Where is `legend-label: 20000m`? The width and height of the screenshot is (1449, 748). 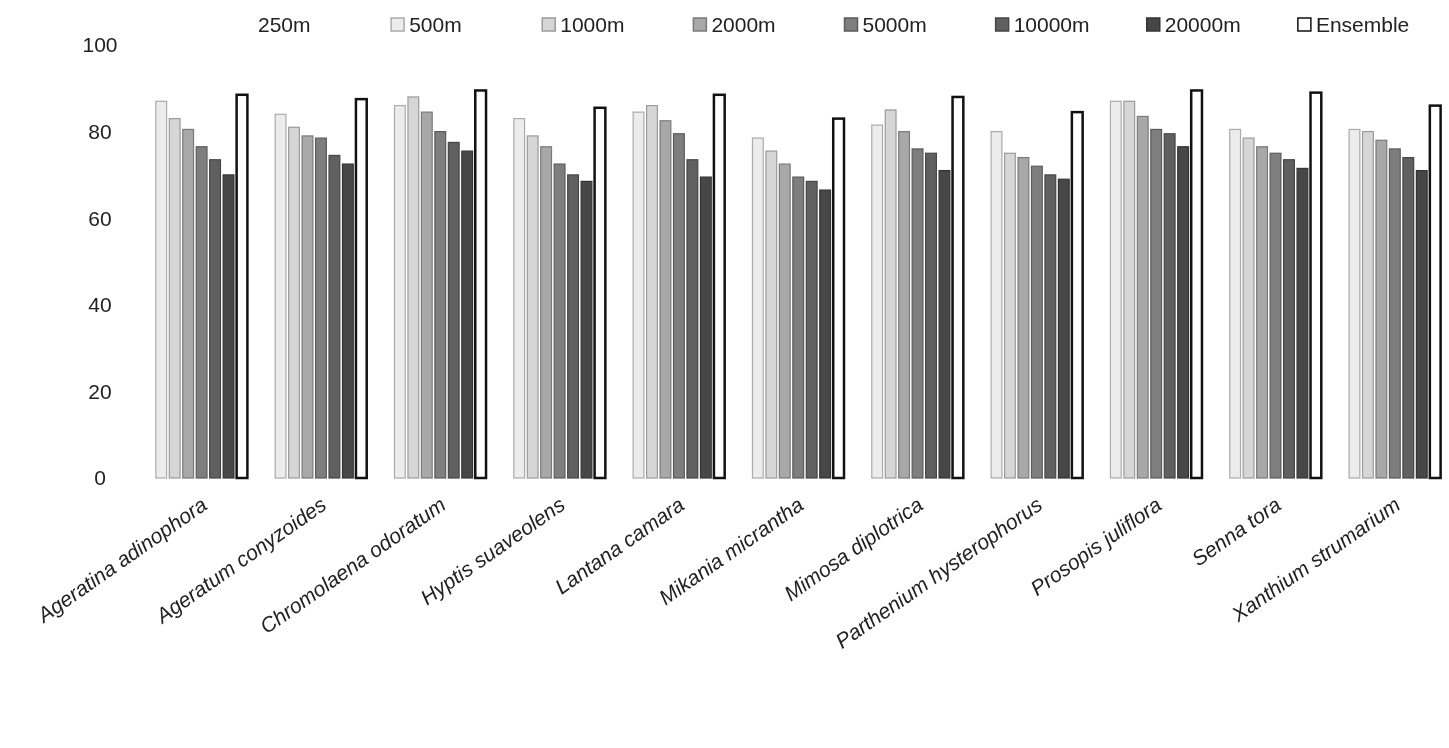 legend-label: 20000m is located at coordinates (1202, 25).